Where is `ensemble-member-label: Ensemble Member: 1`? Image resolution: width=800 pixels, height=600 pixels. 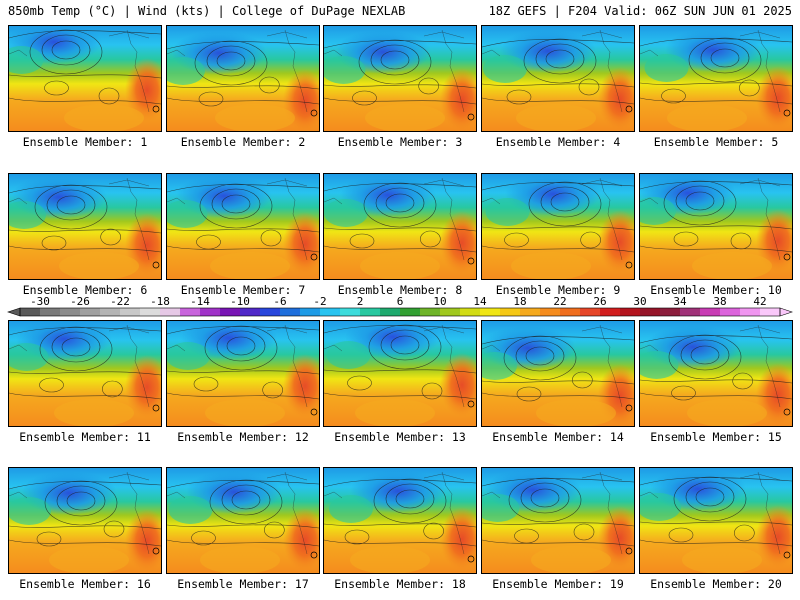 ensemble-member-label: Ensemble Member: 1 is located at coordinates (85, 142).